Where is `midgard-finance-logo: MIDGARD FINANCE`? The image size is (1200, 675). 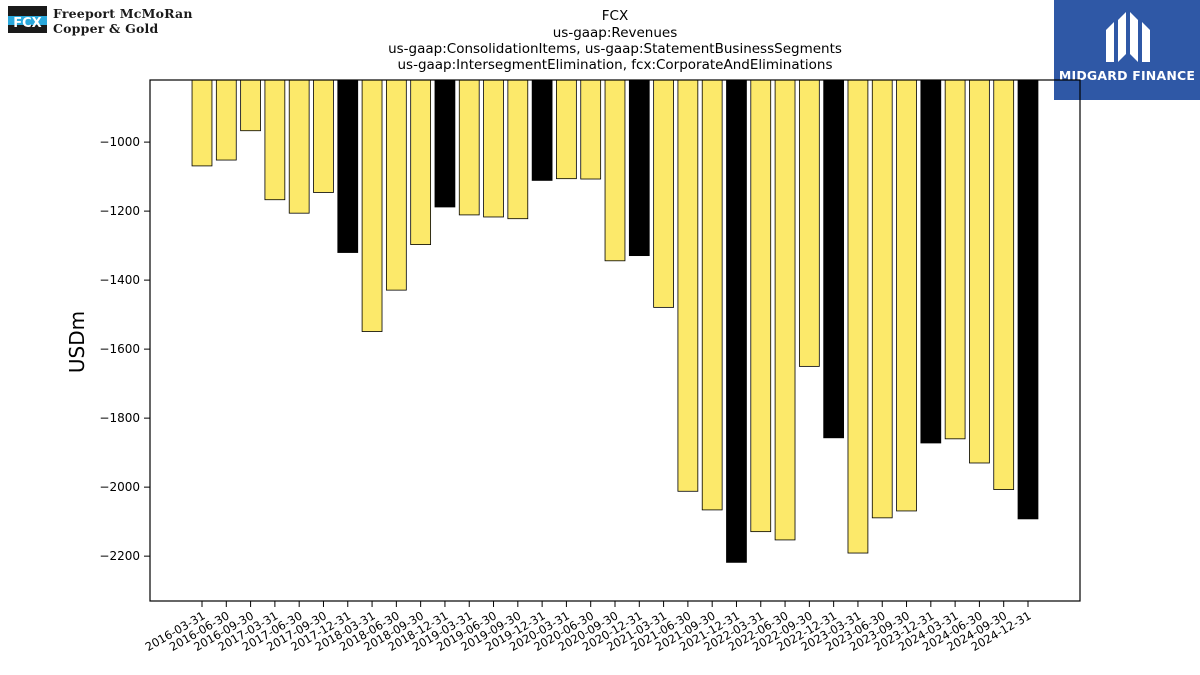 midgard-finance-logo: MIDGARD FINANCE is located at coordinates (1127, 50).